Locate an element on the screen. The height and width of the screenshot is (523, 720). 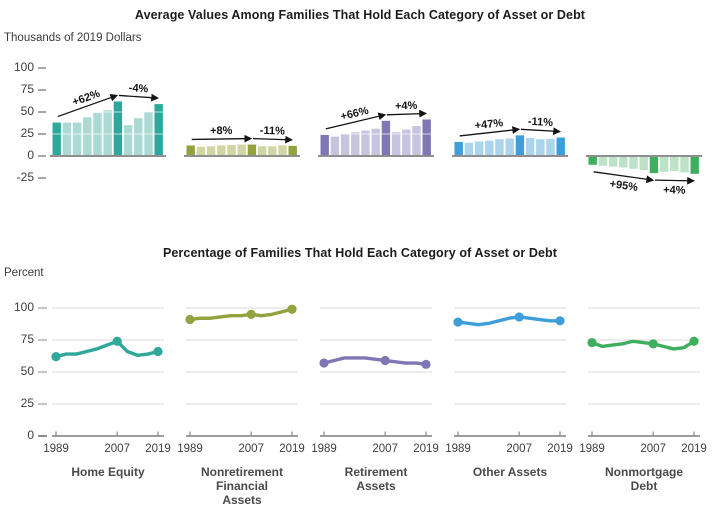
category-label-nonmortgage: Nonmortgage Debt is located at coordinates (644, 479).